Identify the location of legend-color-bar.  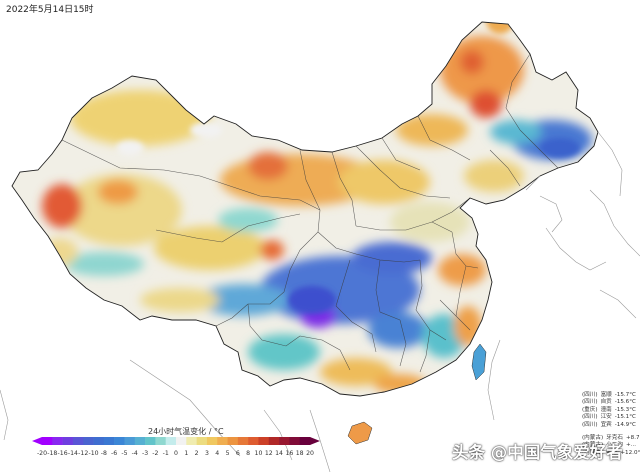
(176, 441).